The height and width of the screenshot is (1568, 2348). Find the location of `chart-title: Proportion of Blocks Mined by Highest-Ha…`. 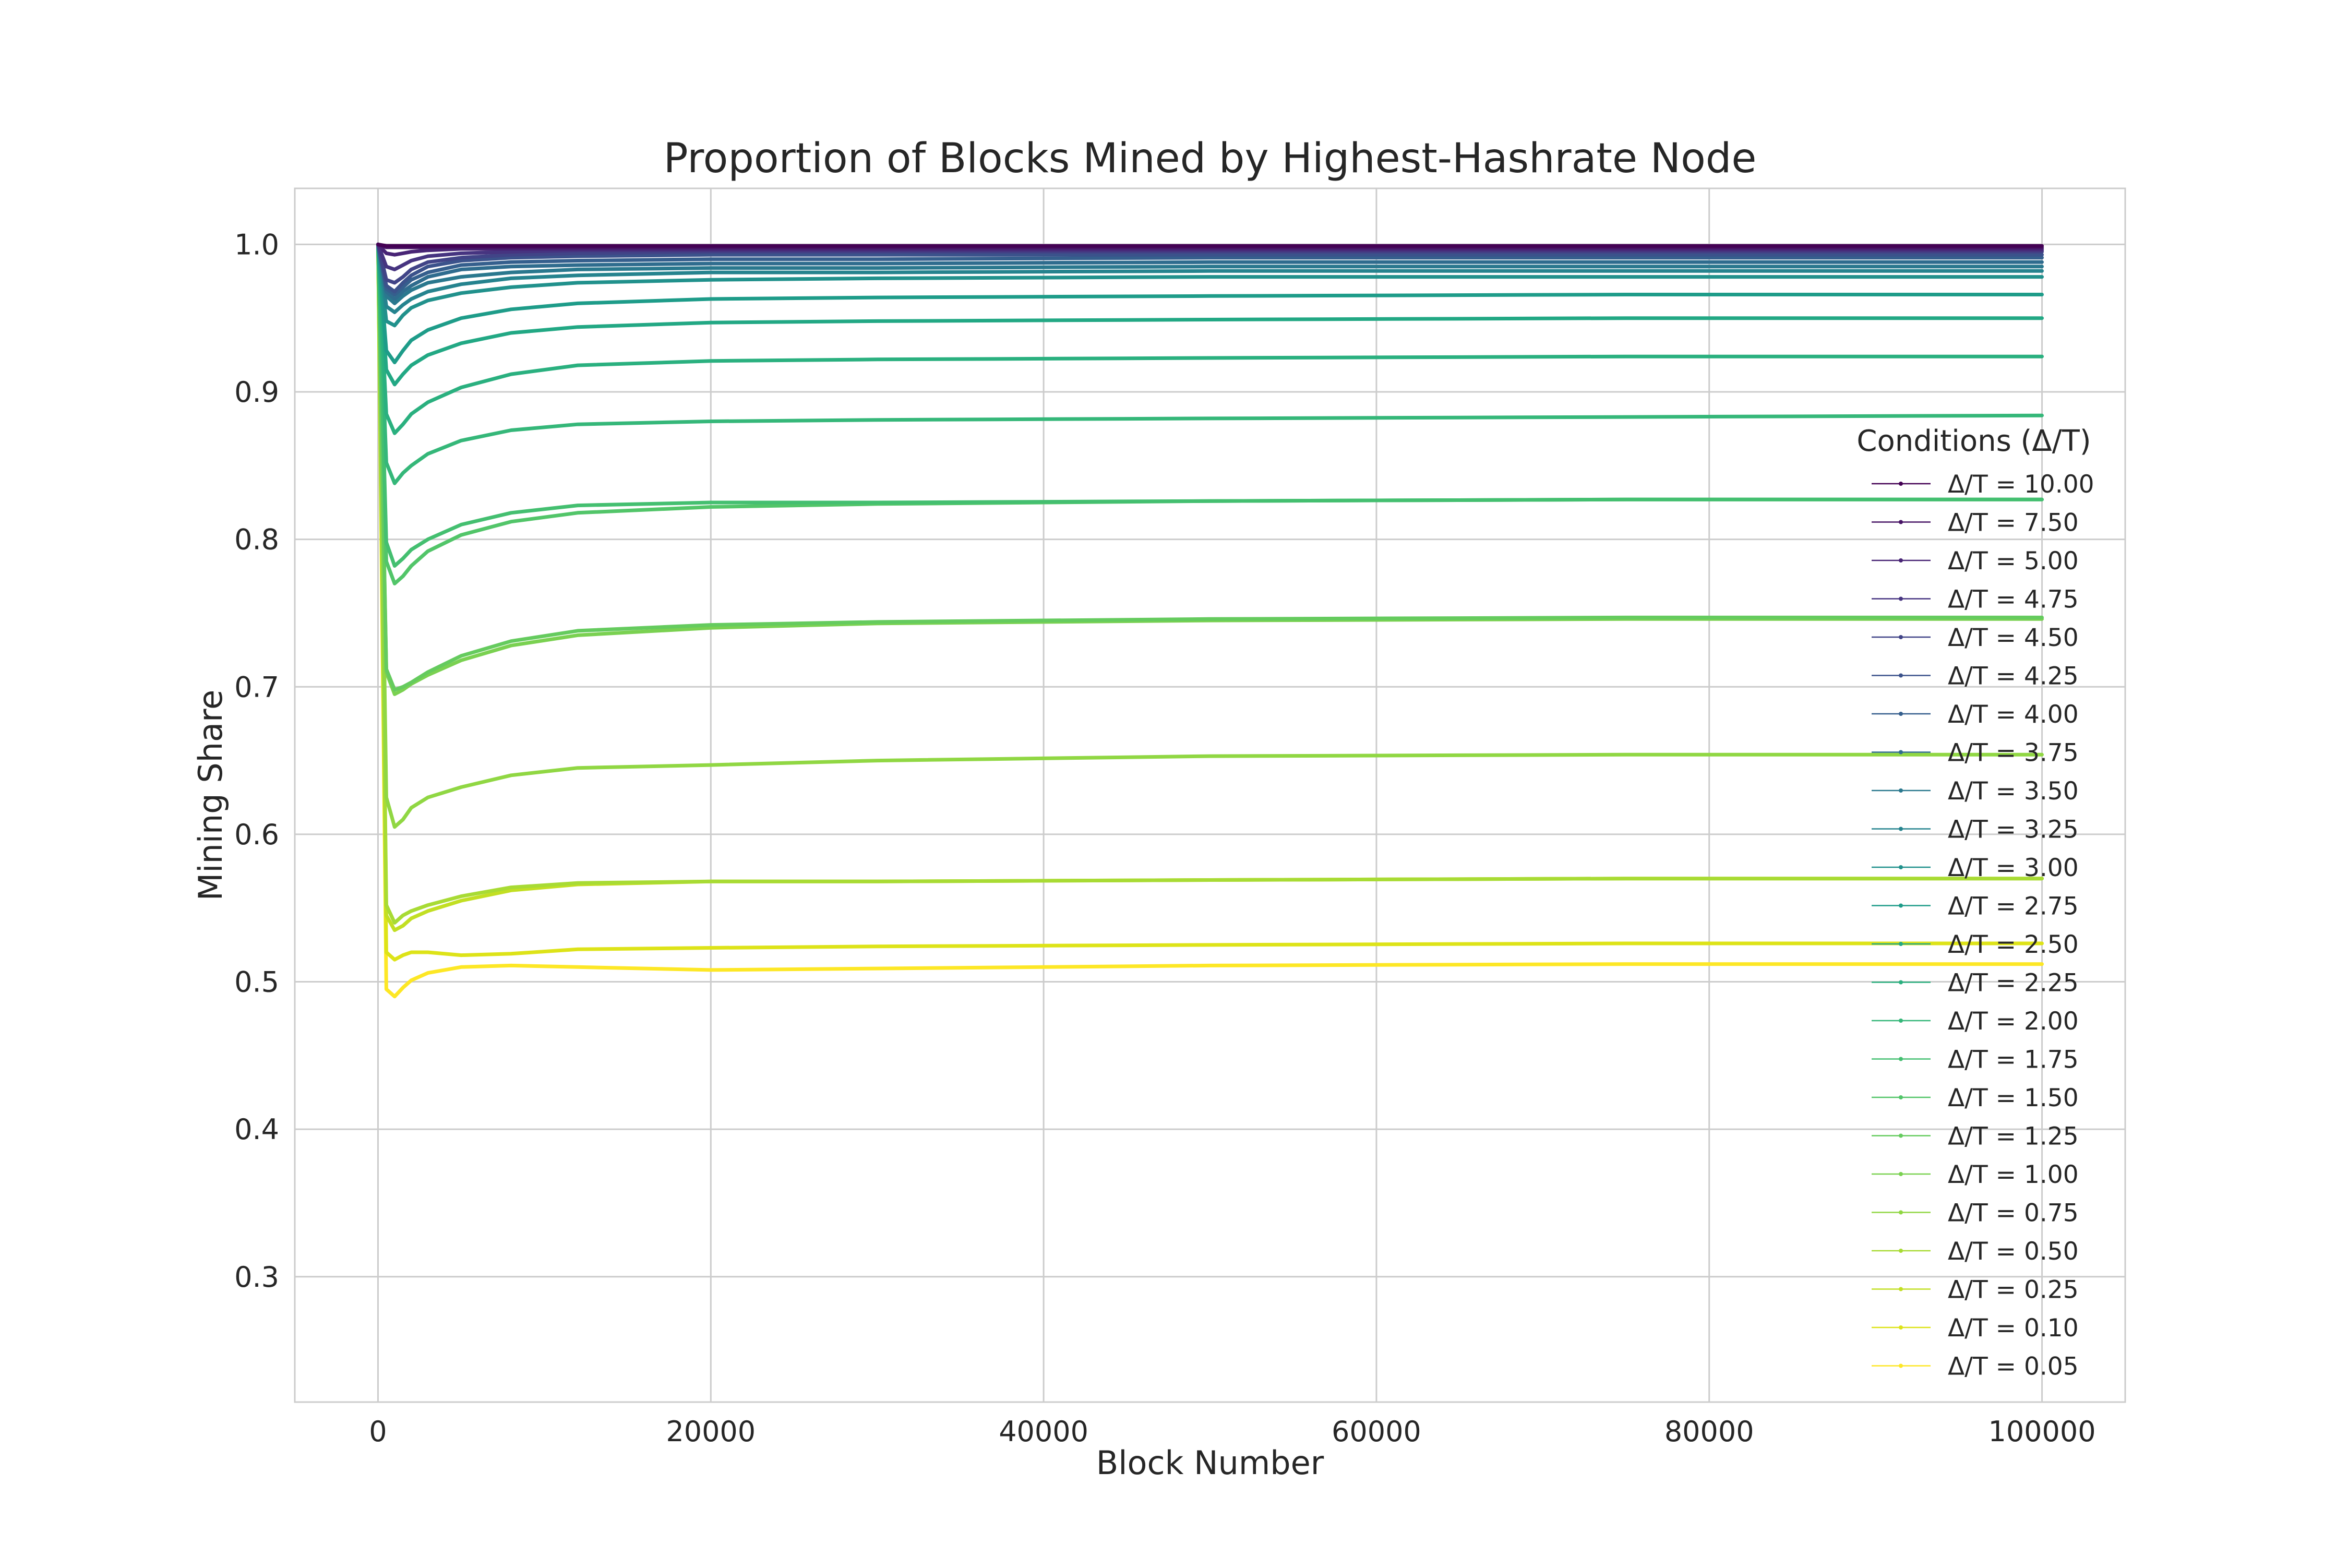

chart-title: Proportion of Blocks Mined by Highest-Ha… is located at coordinates (1210, 158).